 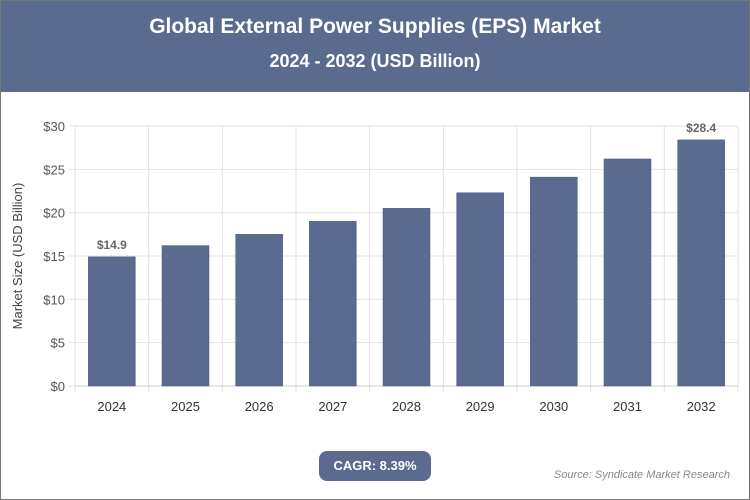 What do you see at coordinates (480, 289) in the screenshot?
I see `bar-2029` at bounding box center [480, 289].